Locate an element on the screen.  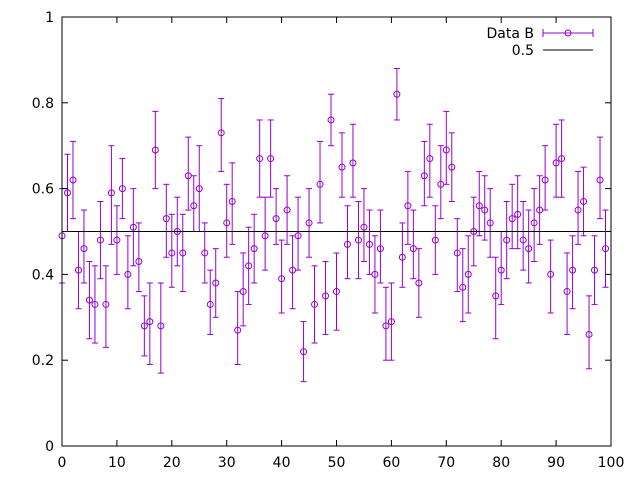
x-tick-label: 40 is located at coordinates (282, 463).